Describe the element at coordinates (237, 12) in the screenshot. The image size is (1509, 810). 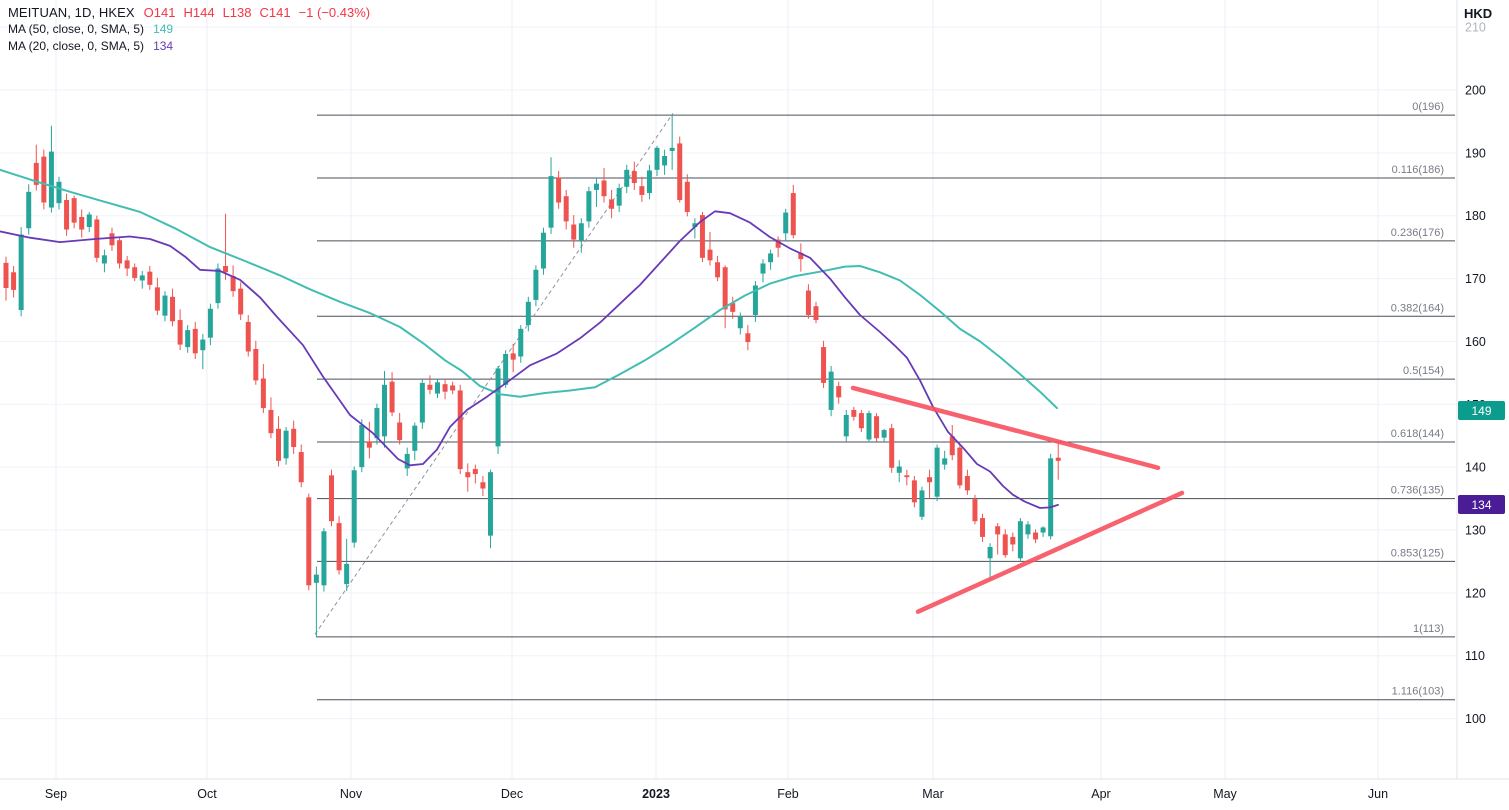
I see `ohlc-value: L138` at that location.